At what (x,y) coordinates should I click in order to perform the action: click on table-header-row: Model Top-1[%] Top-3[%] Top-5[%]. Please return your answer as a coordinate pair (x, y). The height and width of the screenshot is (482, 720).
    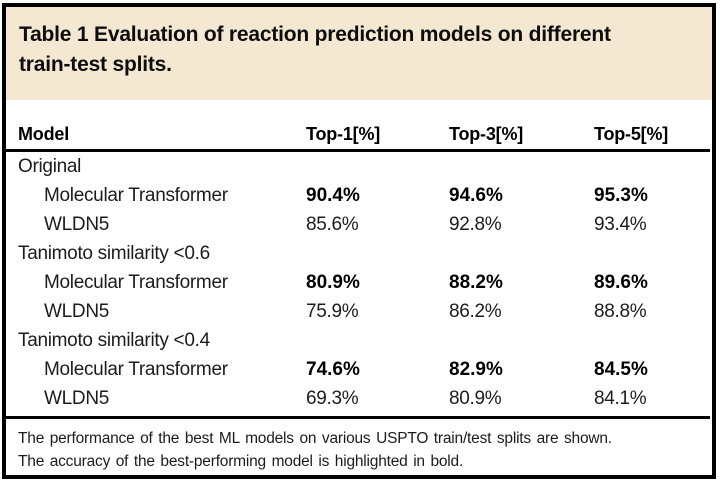
    Looking at the image, I should click on (359, 134).